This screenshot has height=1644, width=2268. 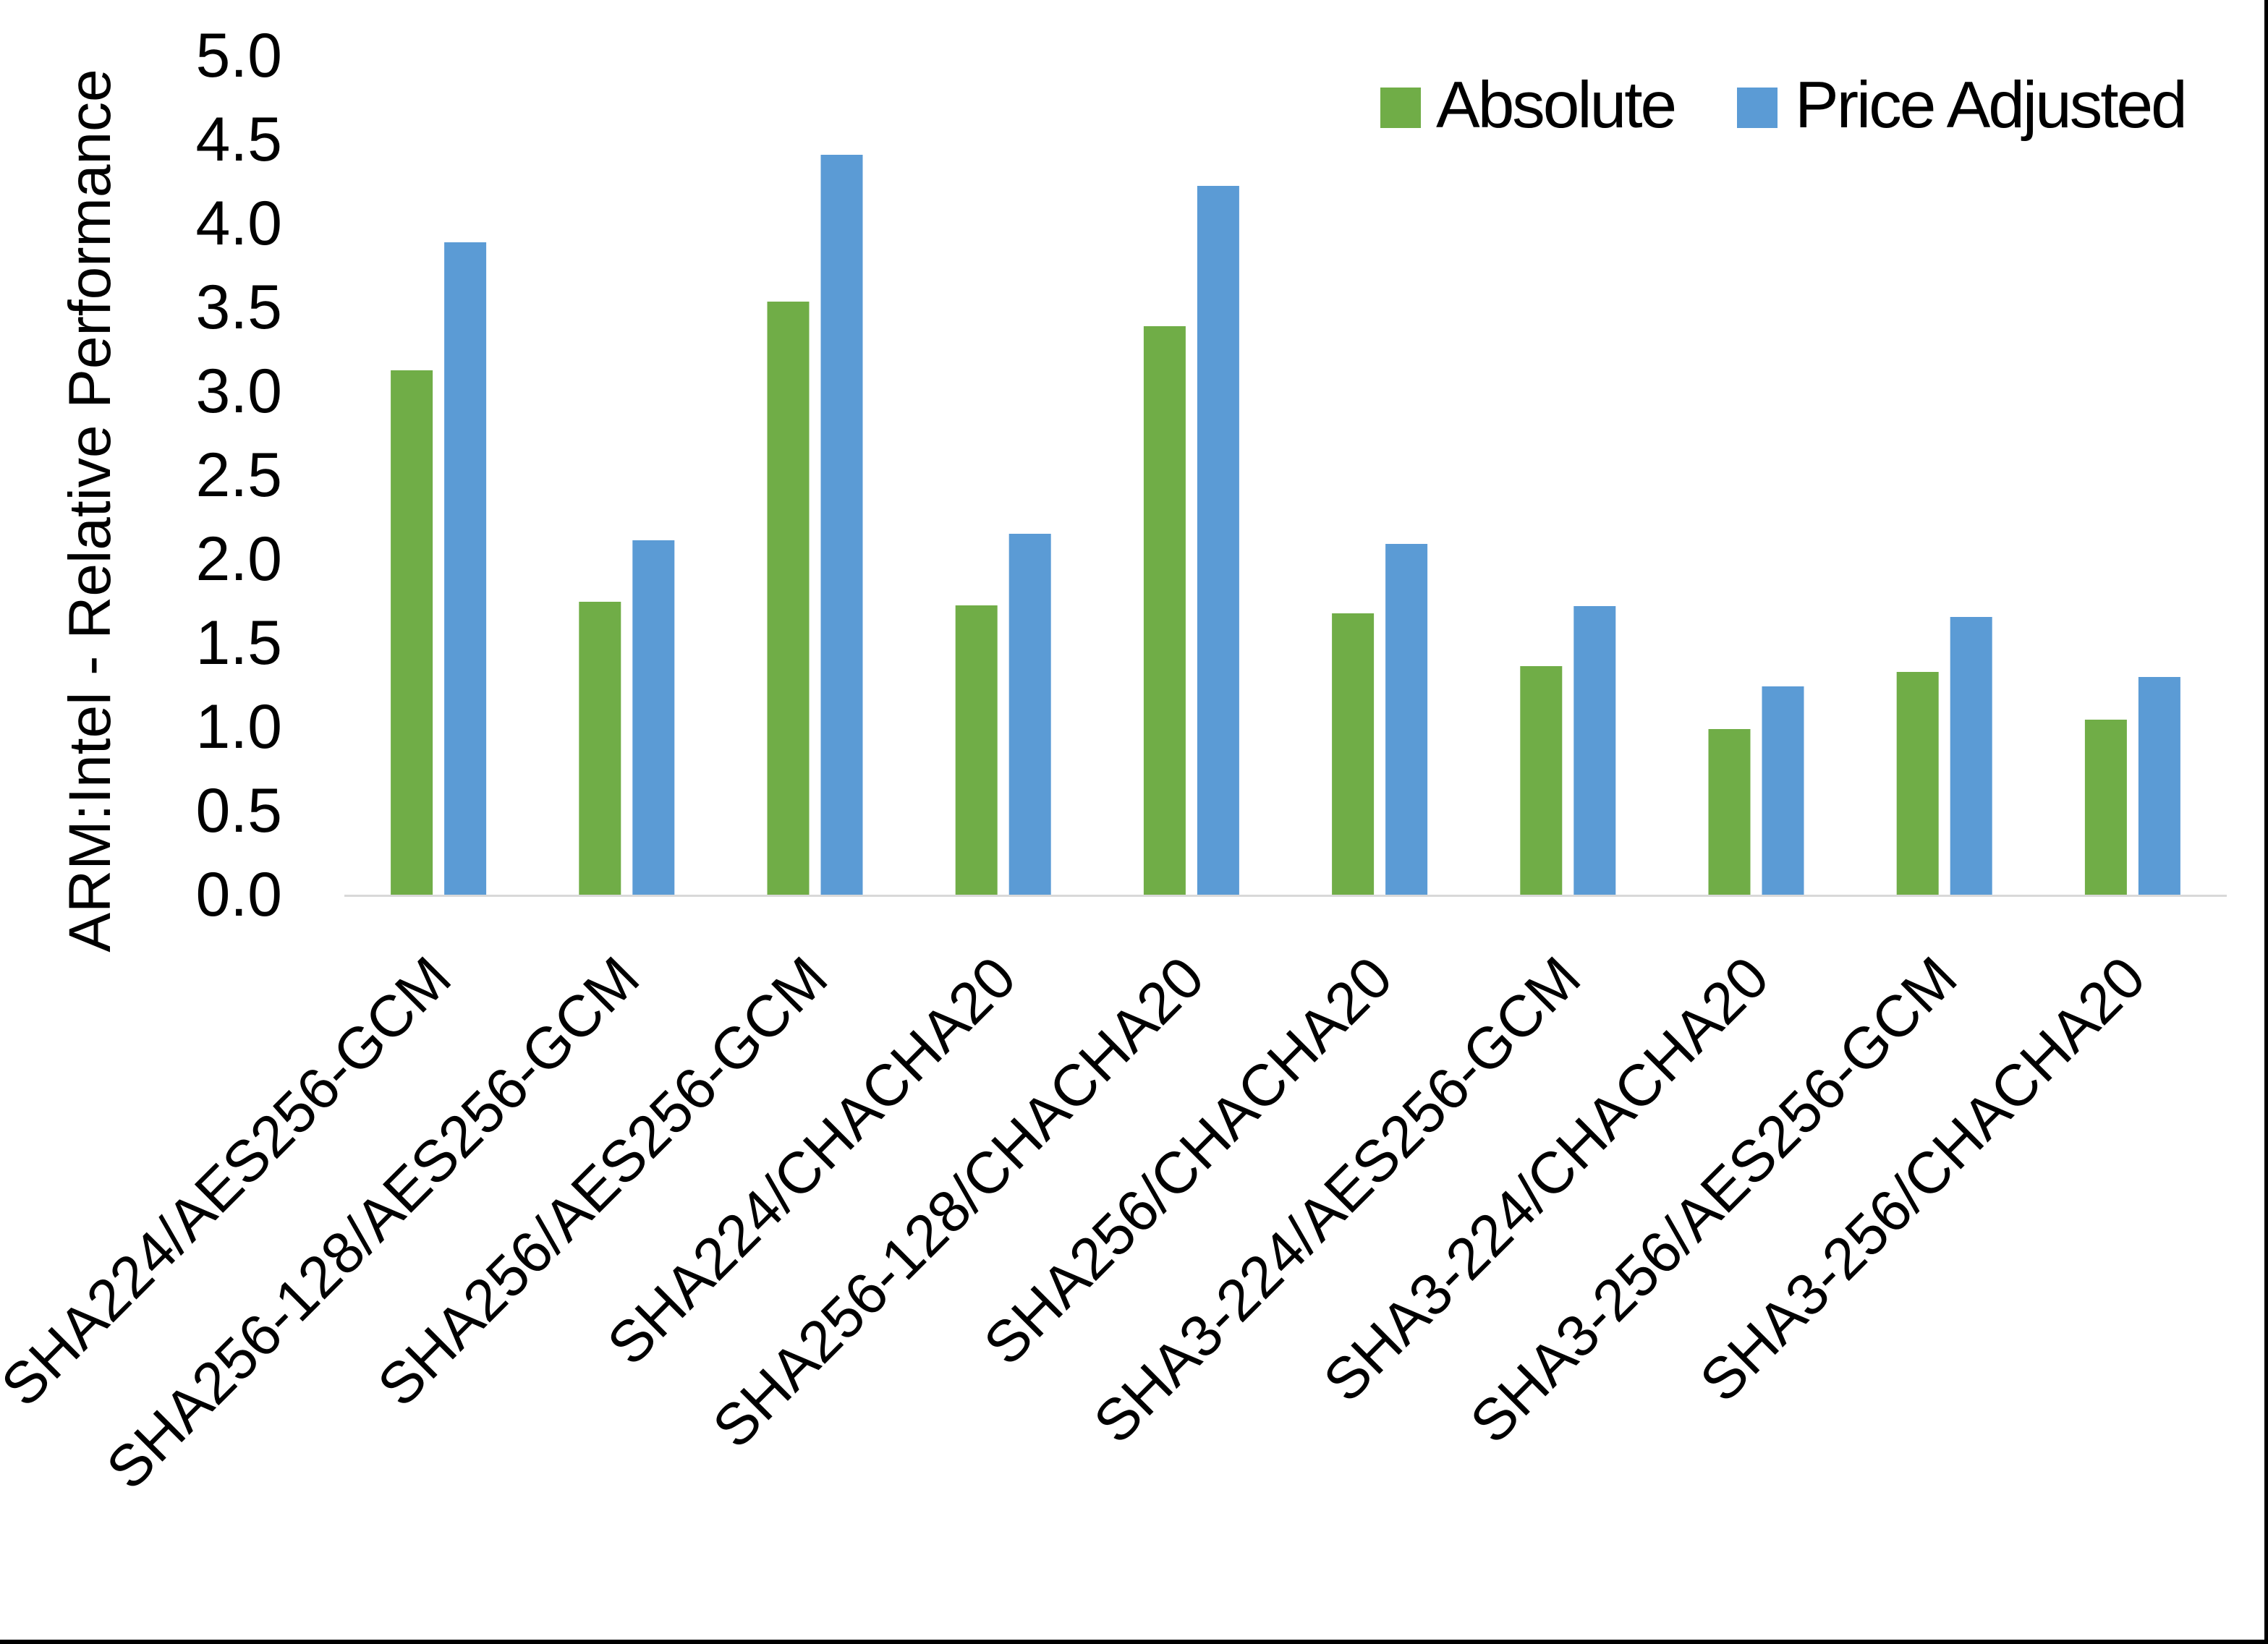 What do you see at coordinates (238, 55) in the screenshot?
I see `svg-text: 5.0` at bounding box center [238, 55].